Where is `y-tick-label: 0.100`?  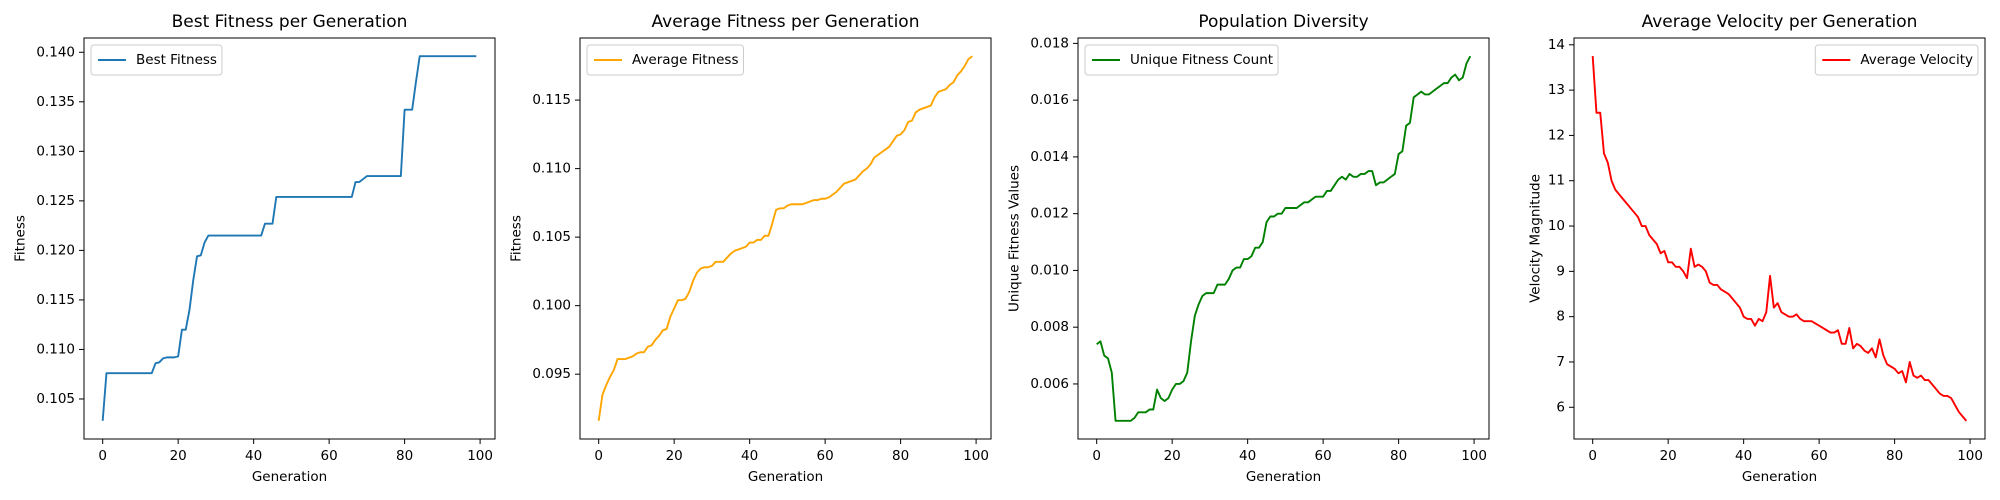 y-tick-label: 0.100 is located at coordinates (551, 306).